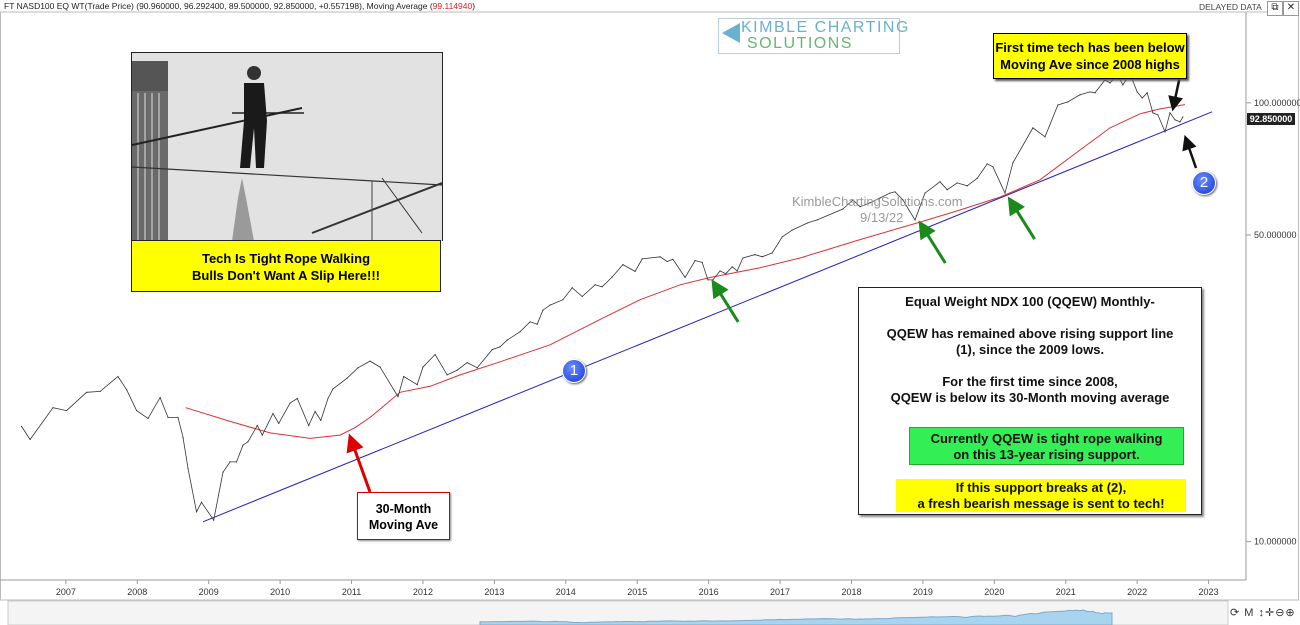 This screenshot has height=625, width=1300. Describe the element at coordinates (825, 27) in the screenshot. I see `logo-line1: KIMBLE CHARTING` at that location.